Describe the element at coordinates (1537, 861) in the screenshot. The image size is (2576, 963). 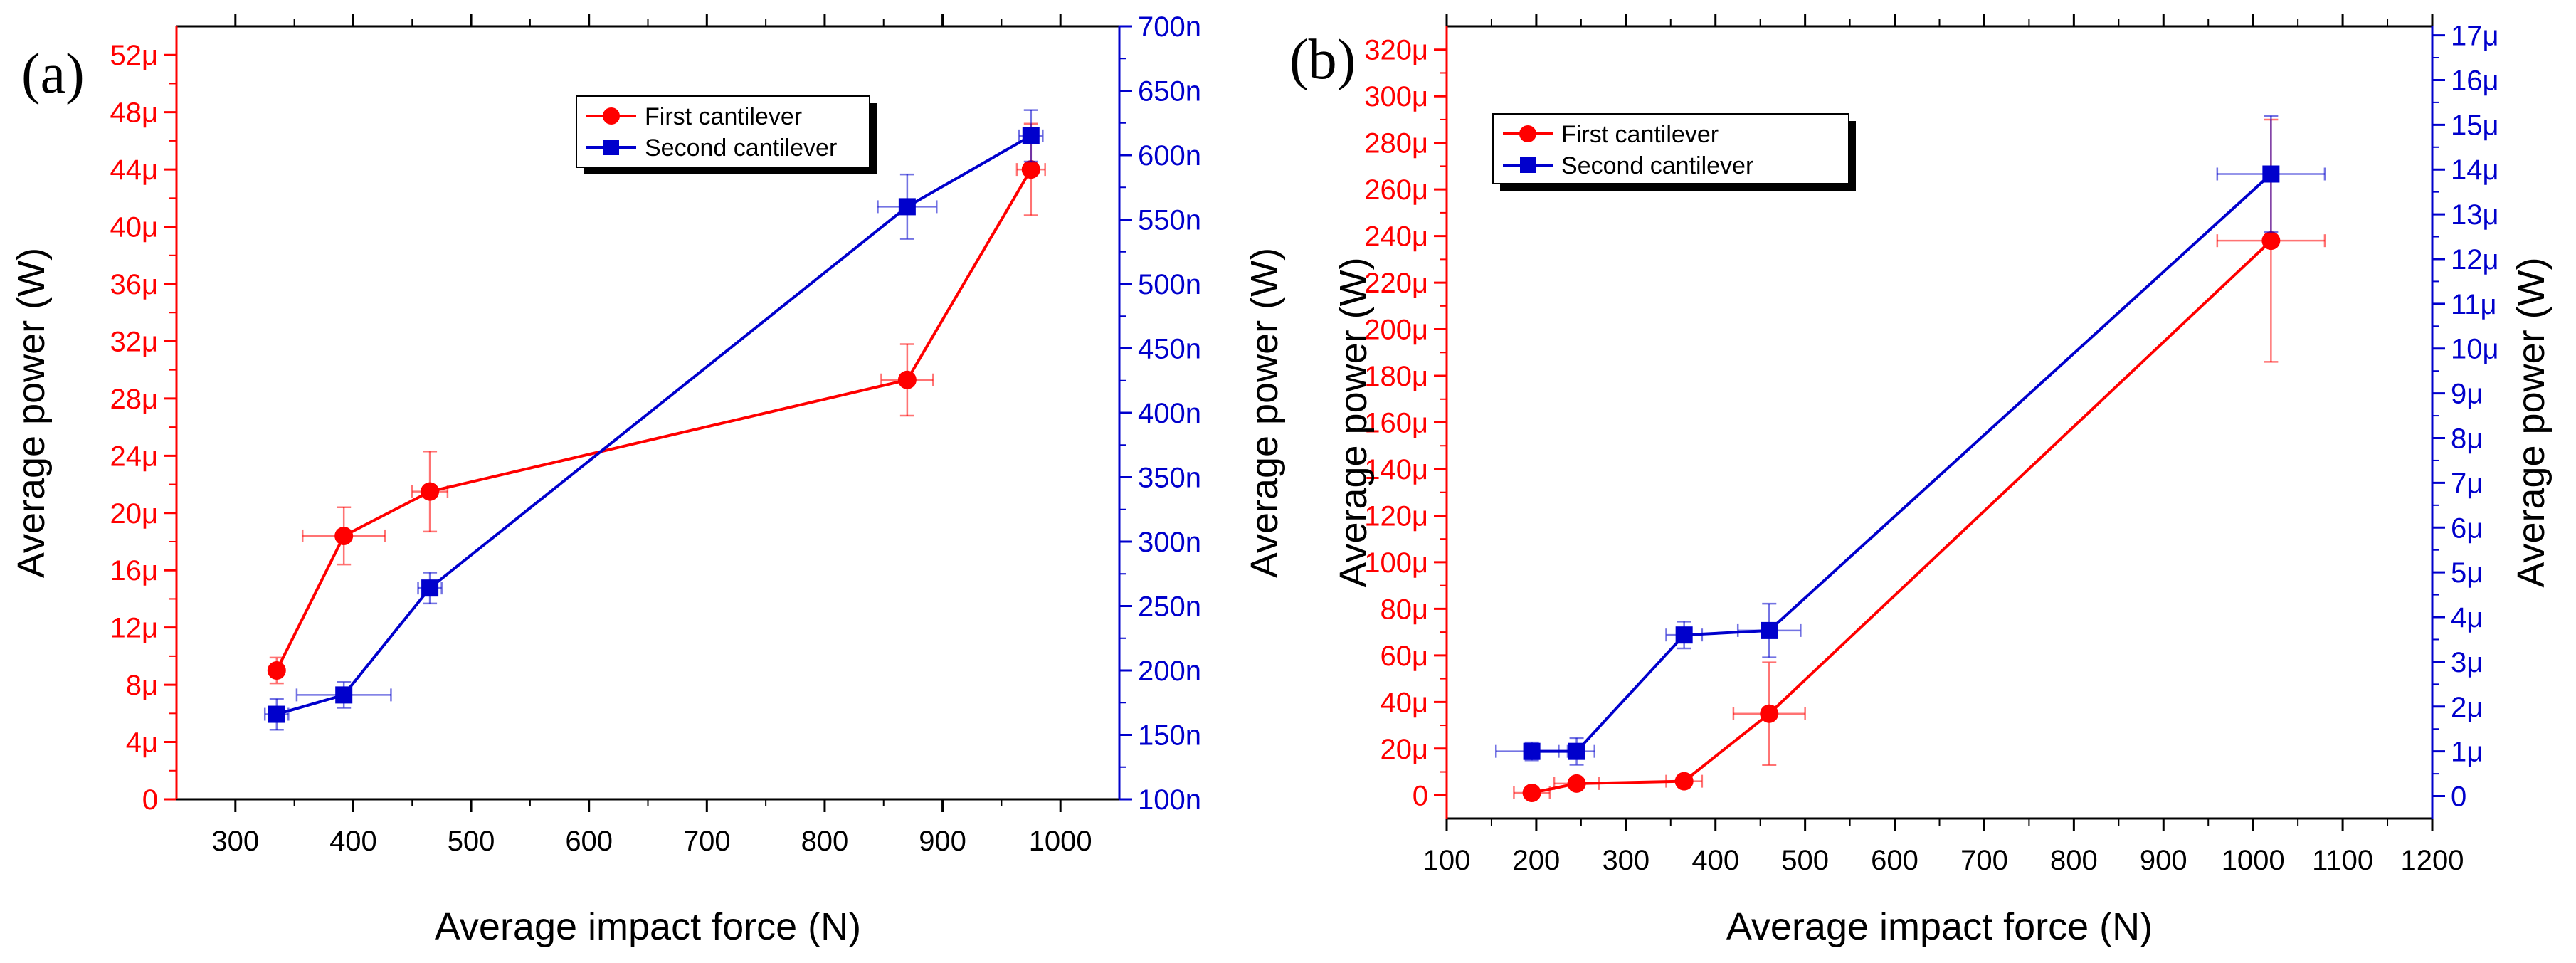
I see `x-tick-label: 200` at that location.